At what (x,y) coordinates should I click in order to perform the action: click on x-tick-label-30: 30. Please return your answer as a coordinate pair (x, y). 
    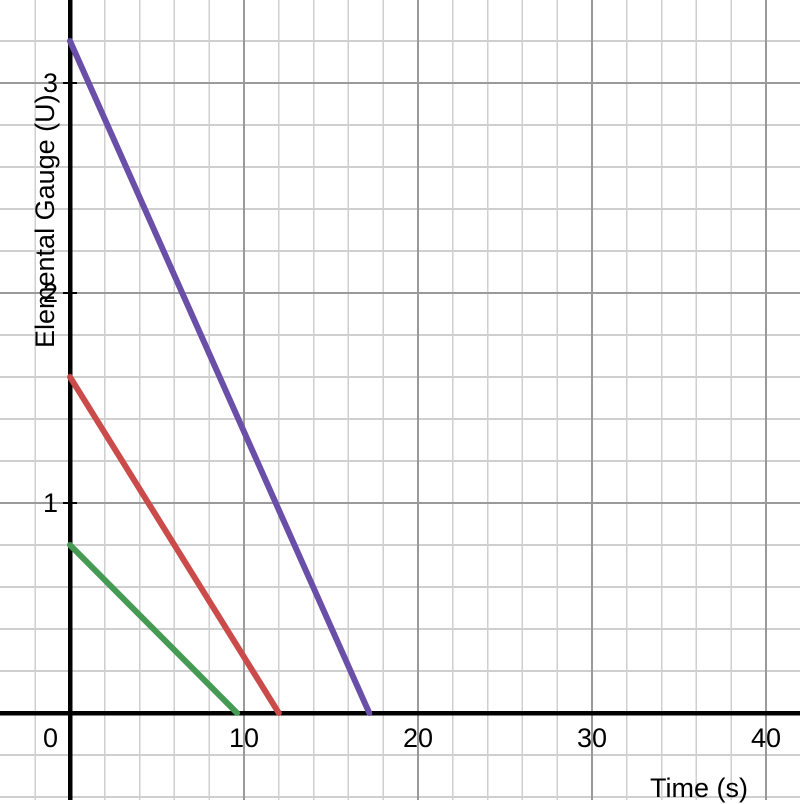
    Looking at the image, I should click on (592, 738).